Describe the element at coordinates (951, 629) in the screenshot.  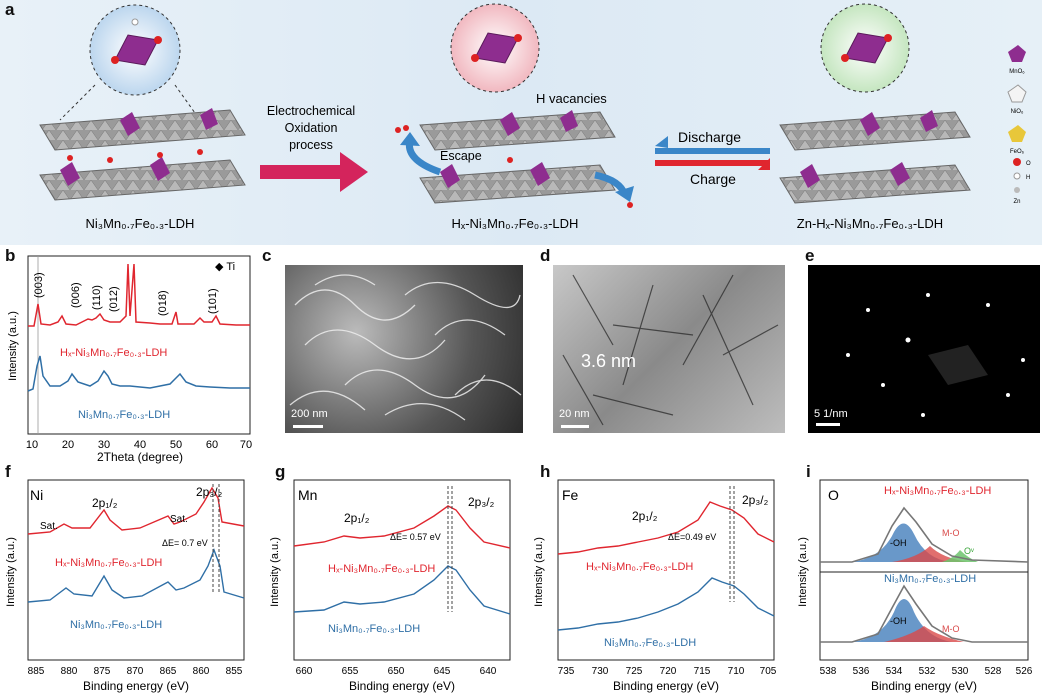
I see `i-mo-bottom: M-O` at that location.